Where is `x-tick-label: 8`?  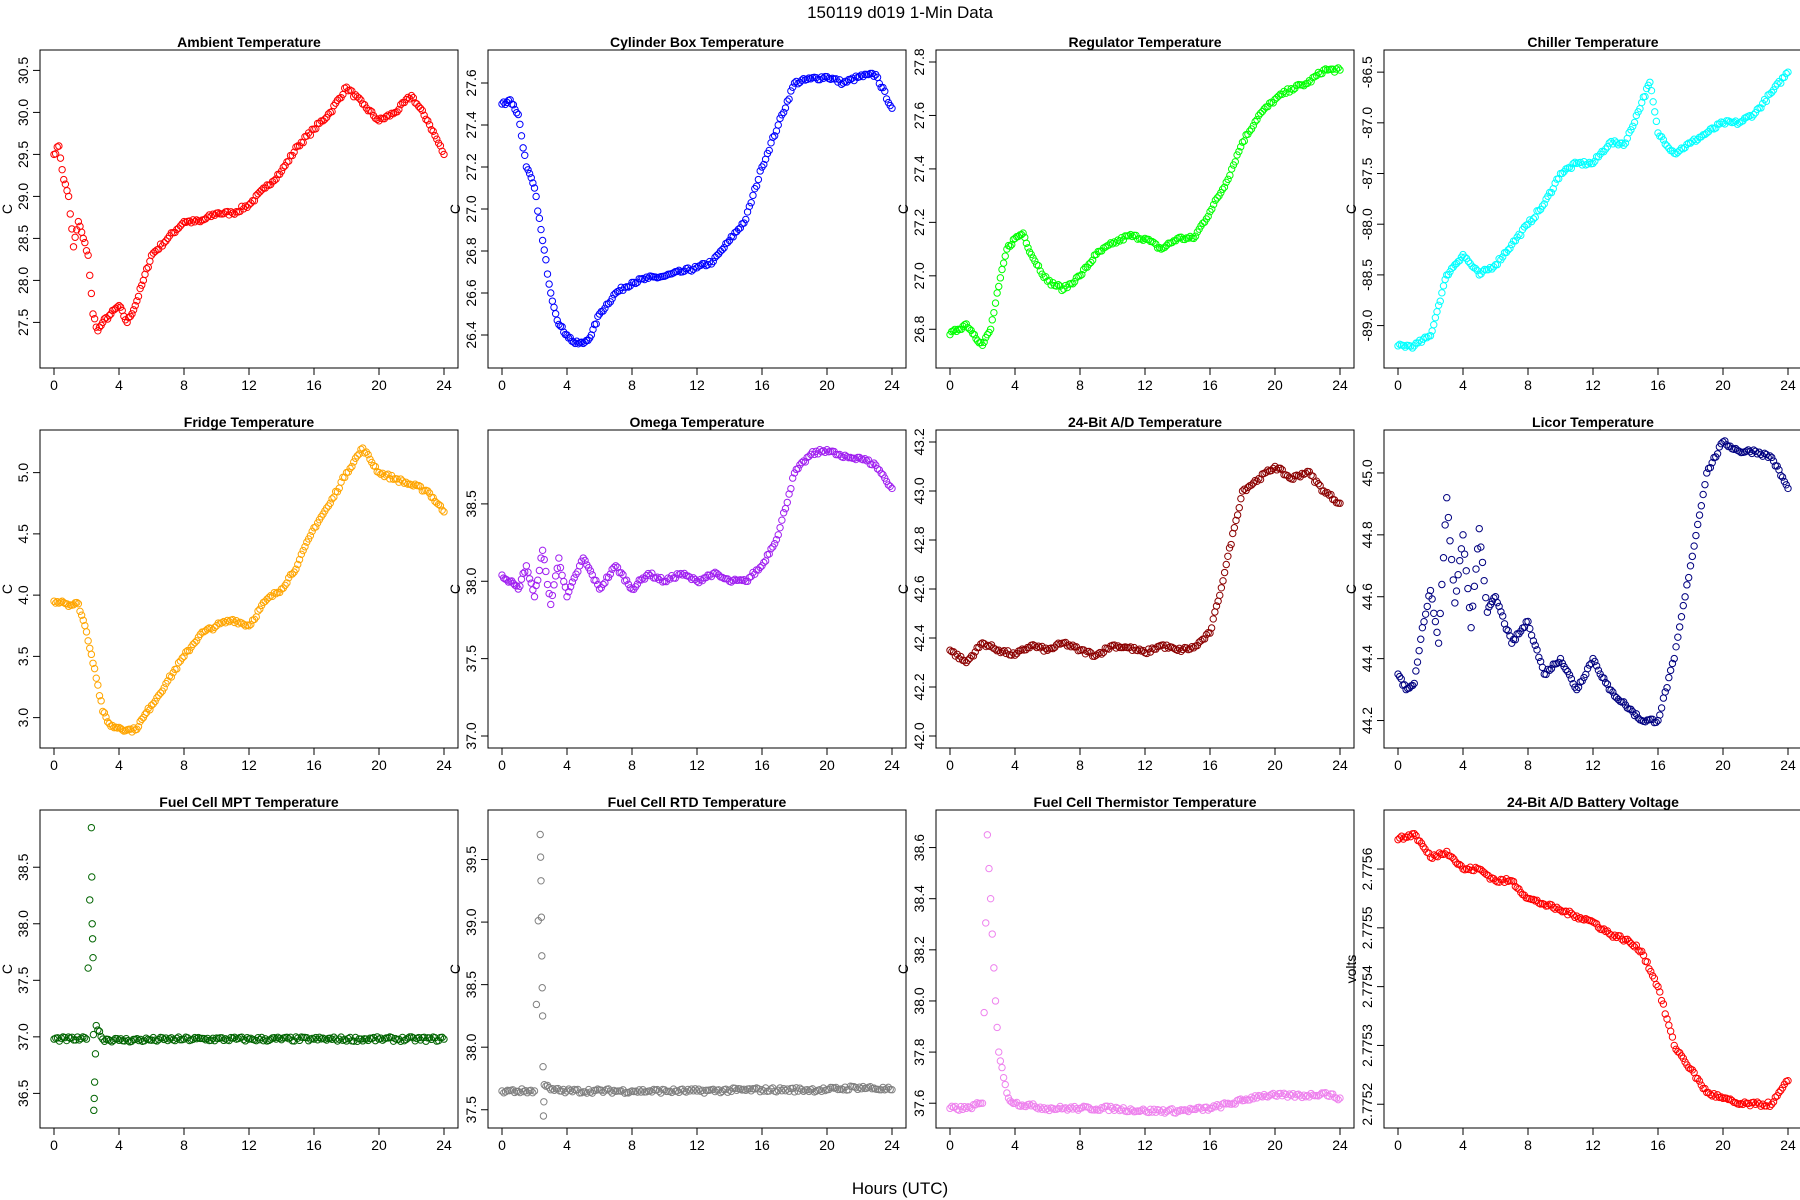
x-tick-label: 8 is located at coordinates (632, 1145).